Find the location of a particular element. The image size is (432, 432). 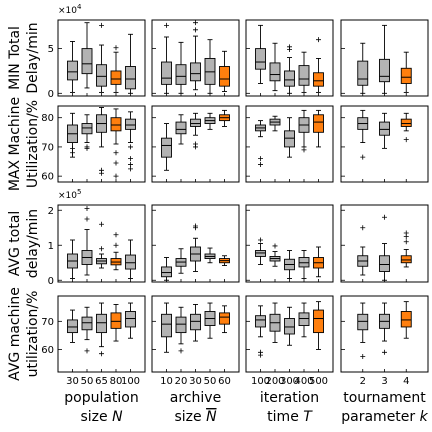

ylabel-line2: delay/min is located at coordinates (33, 243).